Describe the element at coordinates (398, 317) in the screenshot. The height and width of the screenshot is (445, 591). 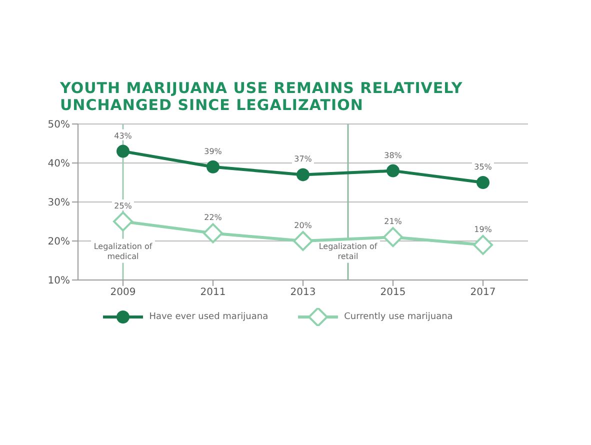
I see `legend-label: Currently use marijuana` at that location.